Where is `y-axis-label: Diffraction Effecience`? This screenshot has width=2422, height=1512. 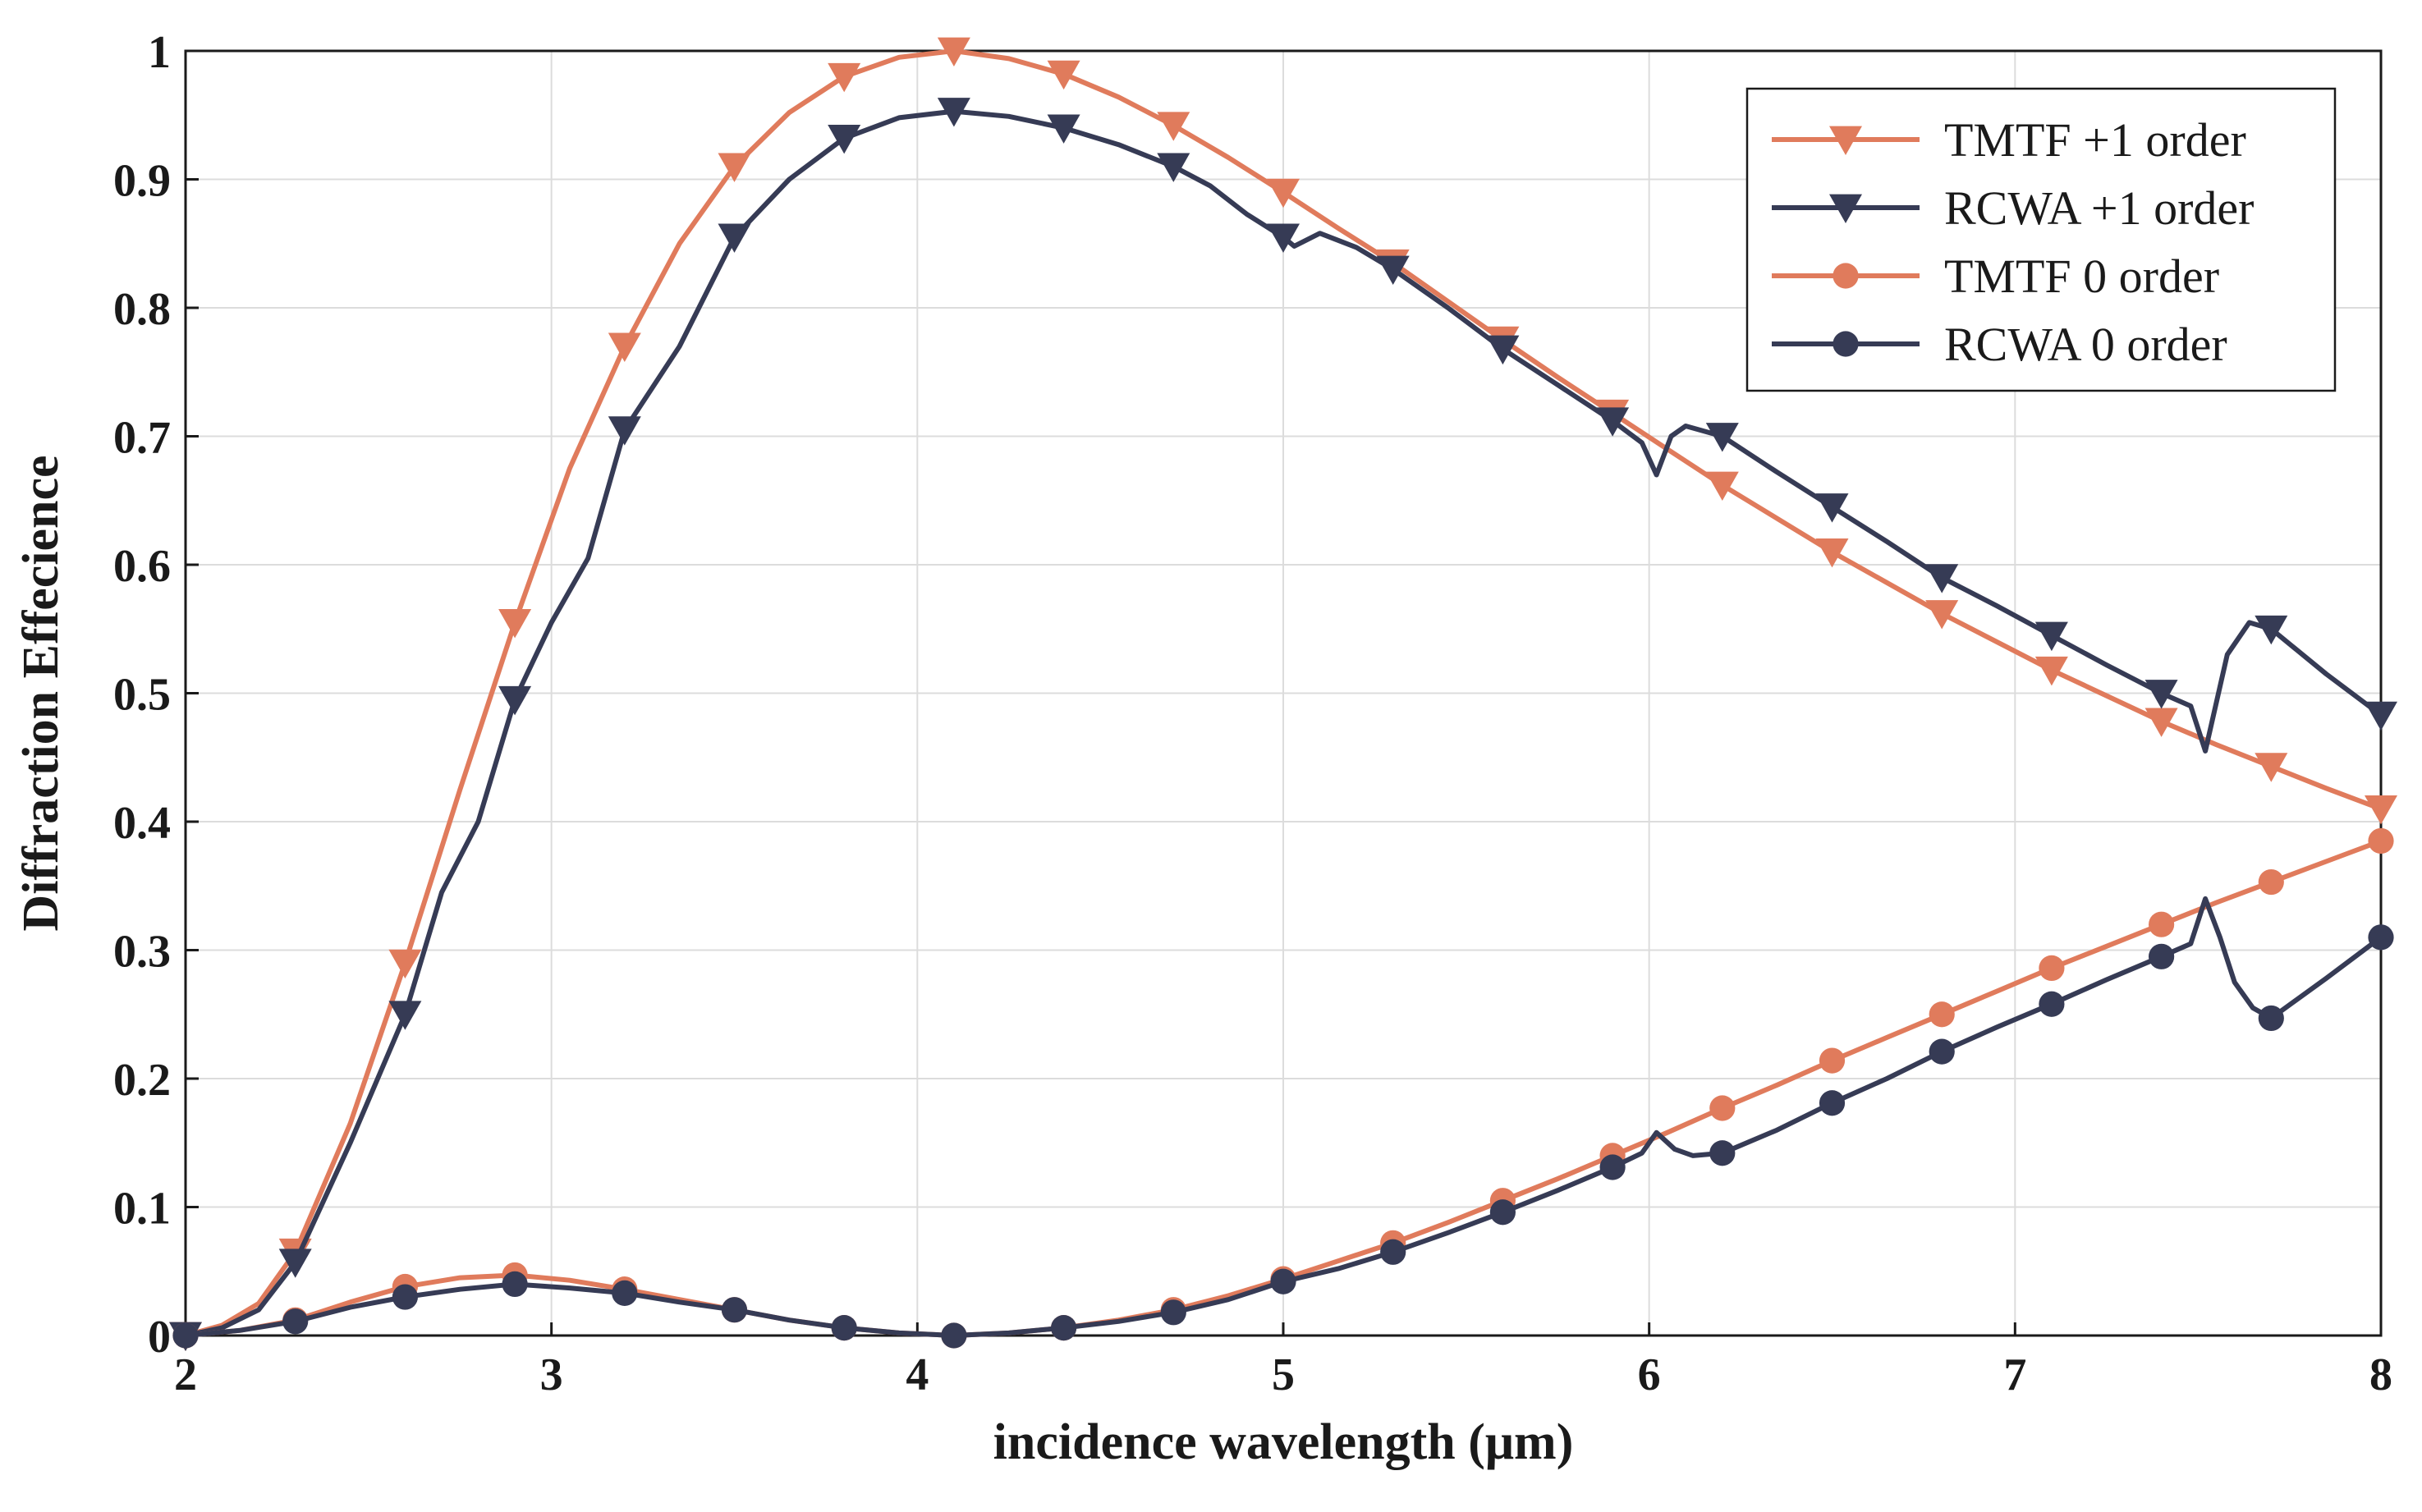 y-axis-label: Diffraction Effecience is located at coordinates (41, 693).